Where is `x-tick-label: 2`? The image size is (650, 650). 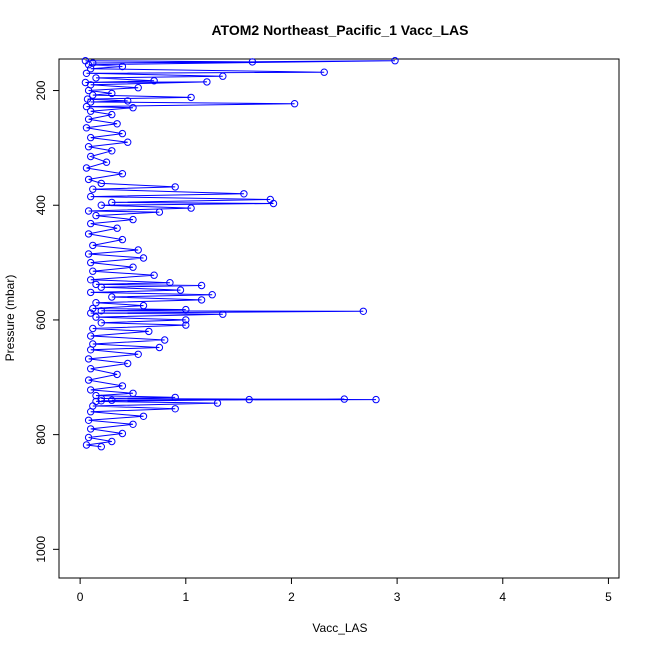
x-tick-label: 2 is located at coordinates (291, 597).